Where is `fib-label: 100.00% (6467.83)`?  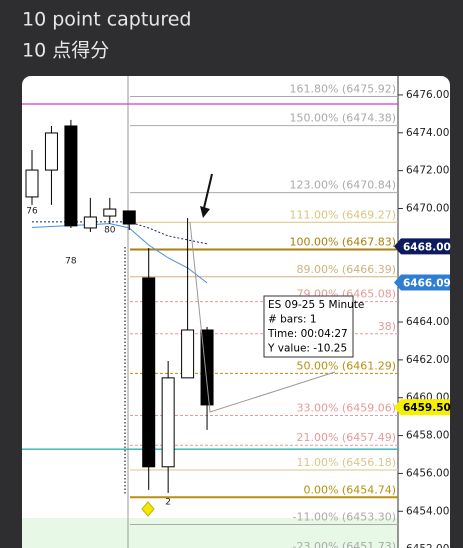
fib-label: 100.00% (6467.83) is located at coordinates (342, 242).